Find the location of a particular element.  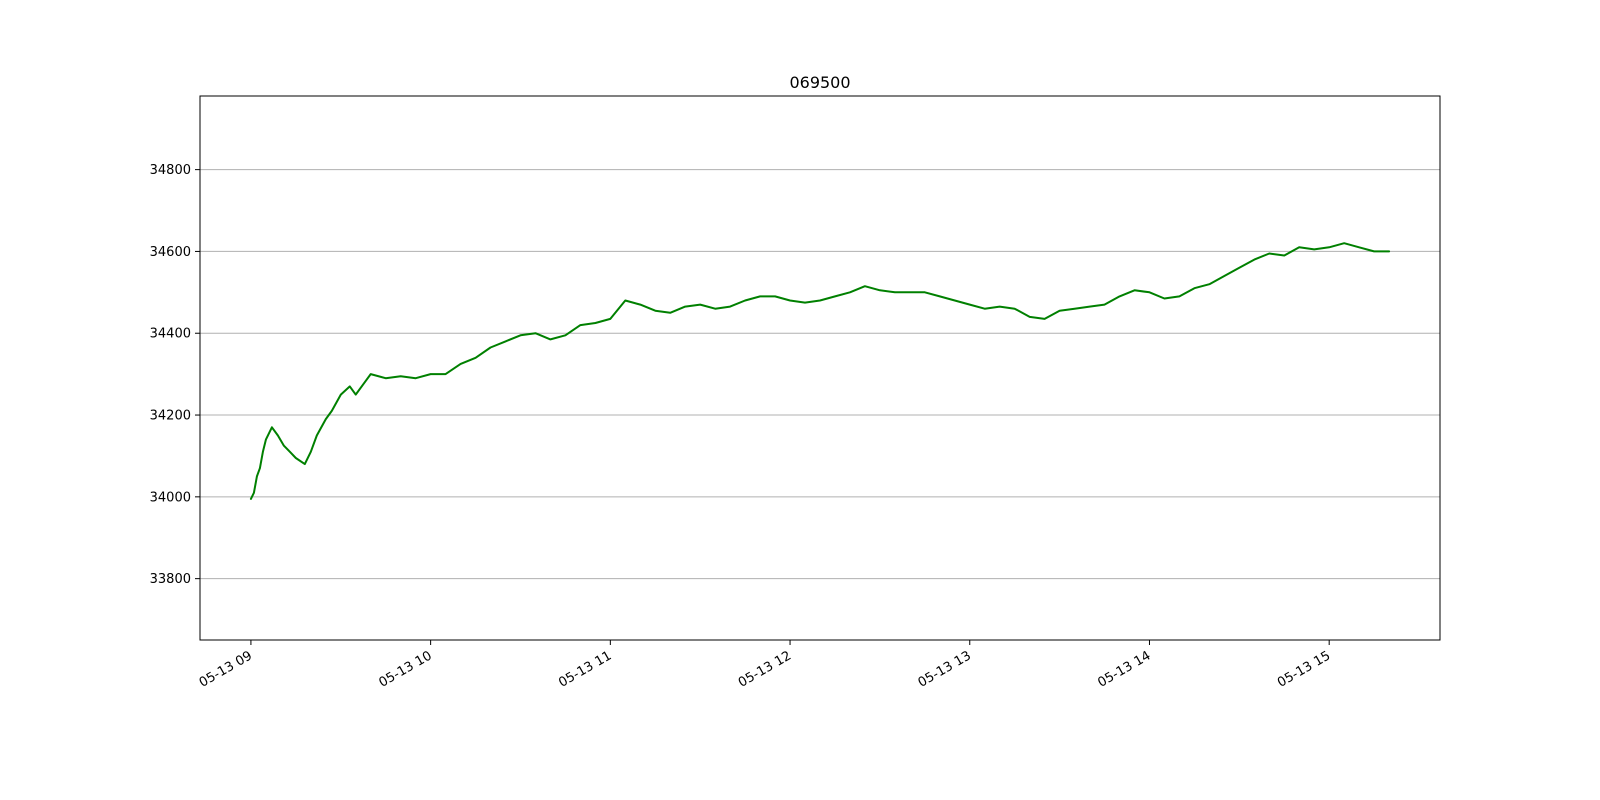

y-tick-label: 33800 is located at coordinates (170, 579).